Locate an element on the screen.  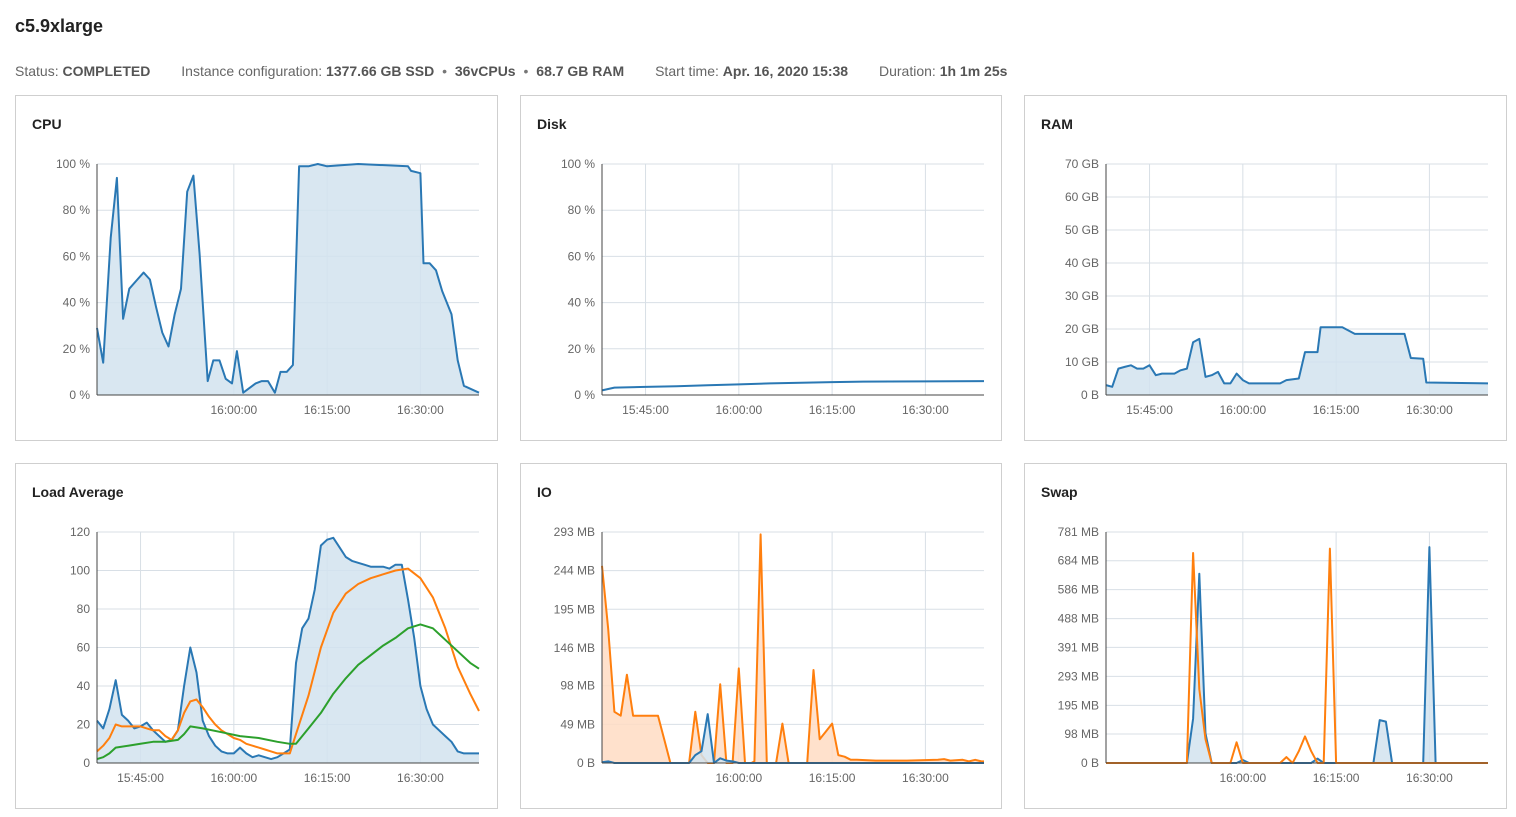
y-tick-label: 10 GB is located at coordinates (1082, 362).